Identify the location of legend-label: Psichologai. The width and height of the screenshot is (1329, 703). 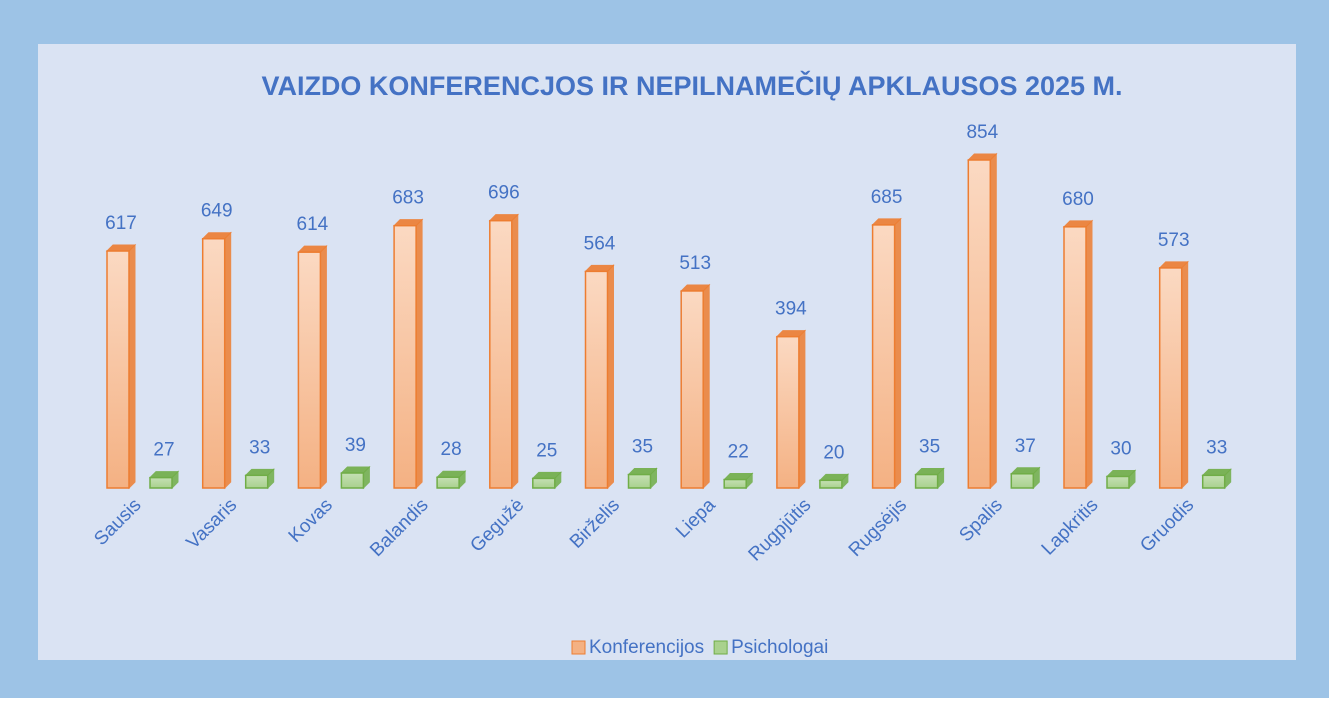
(779, 647).